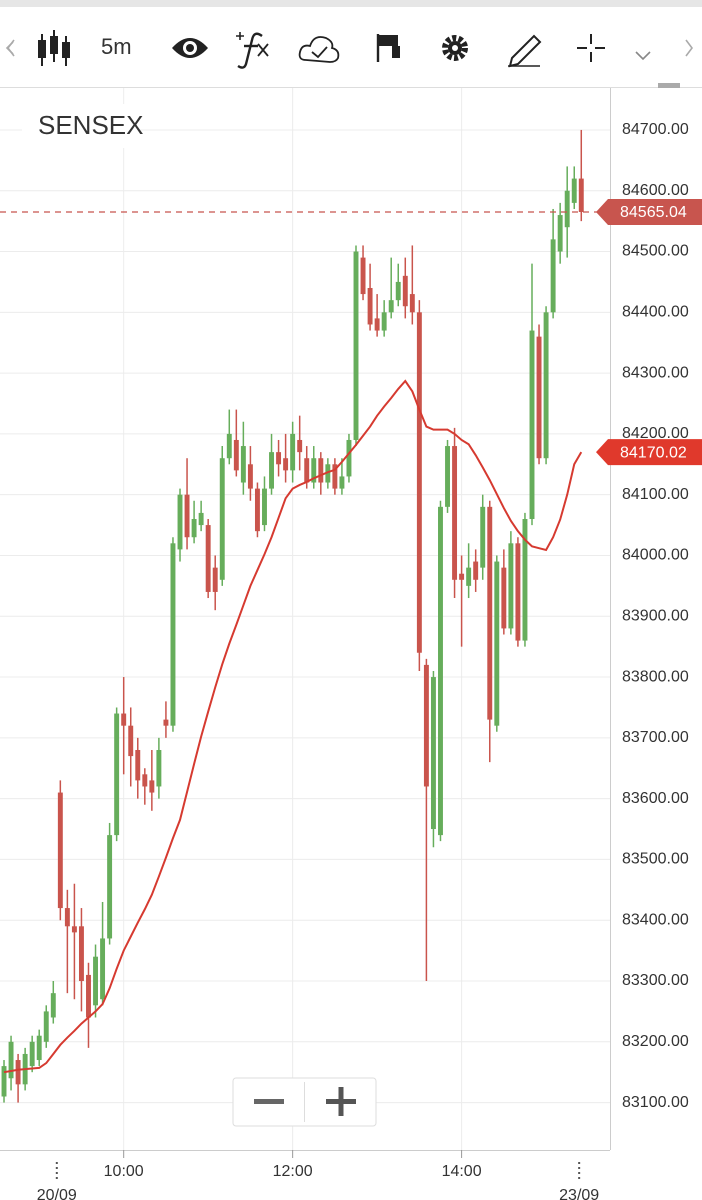 The image size is (702, 1200). Describe the element at coordinates (653, 212) in the screenshot. I see `last-price-tag-label: 84565.04` at that location.